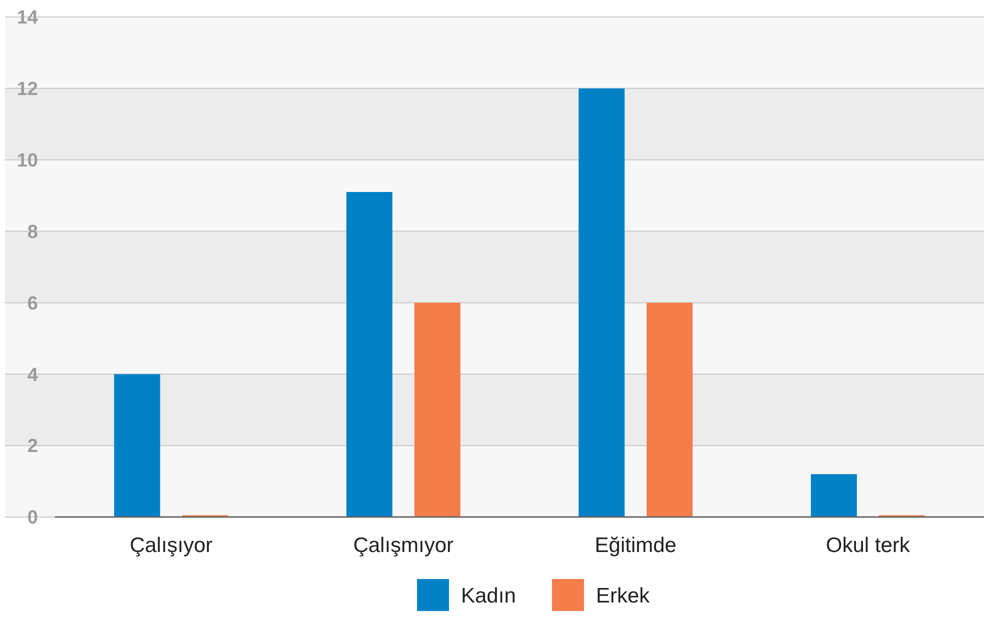  Describe the element at coordinates (27, 18) in the screenshot. I see `y-tick-label: 14` at that location.